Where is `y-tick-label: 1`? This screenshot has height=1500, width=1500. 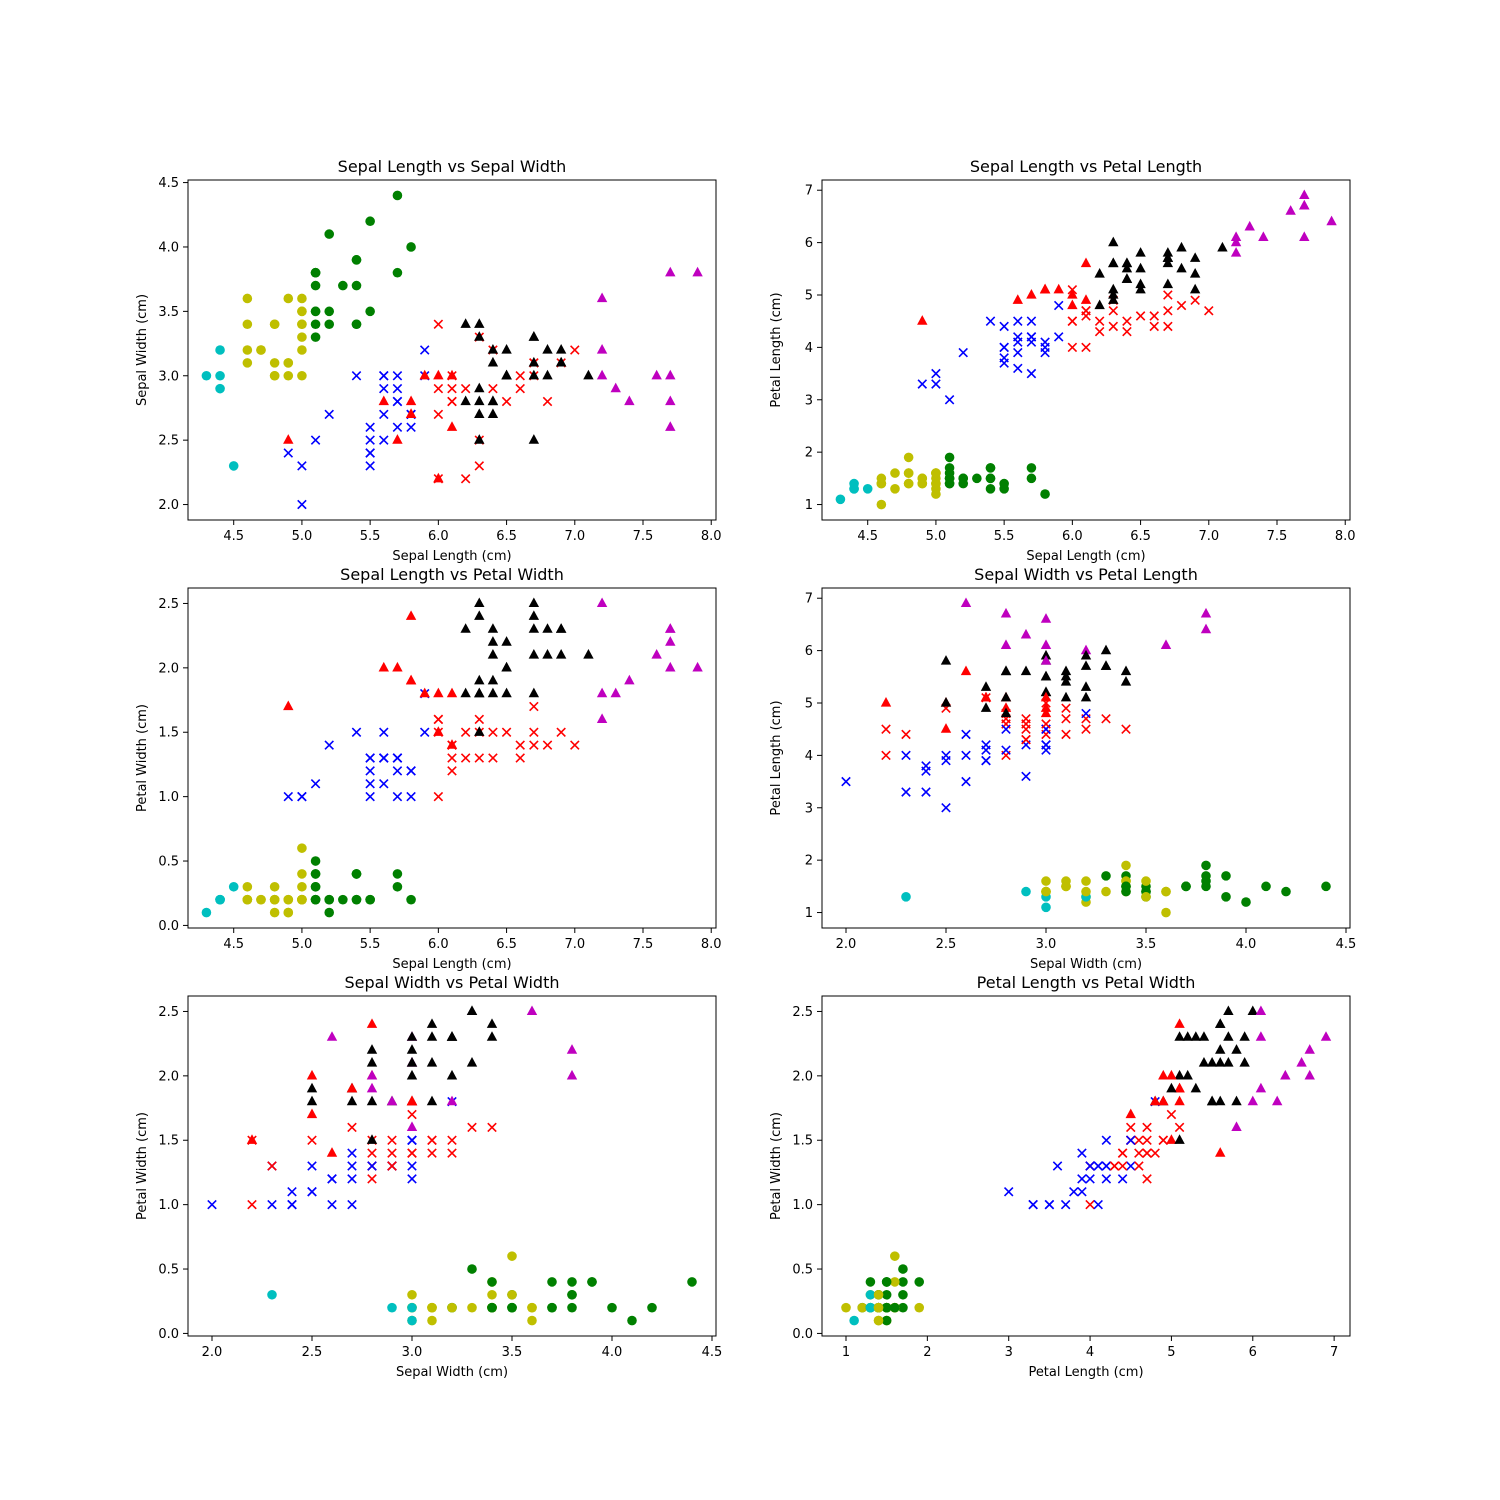 y-tick-label: 1 is located at coordinates (809, 913).